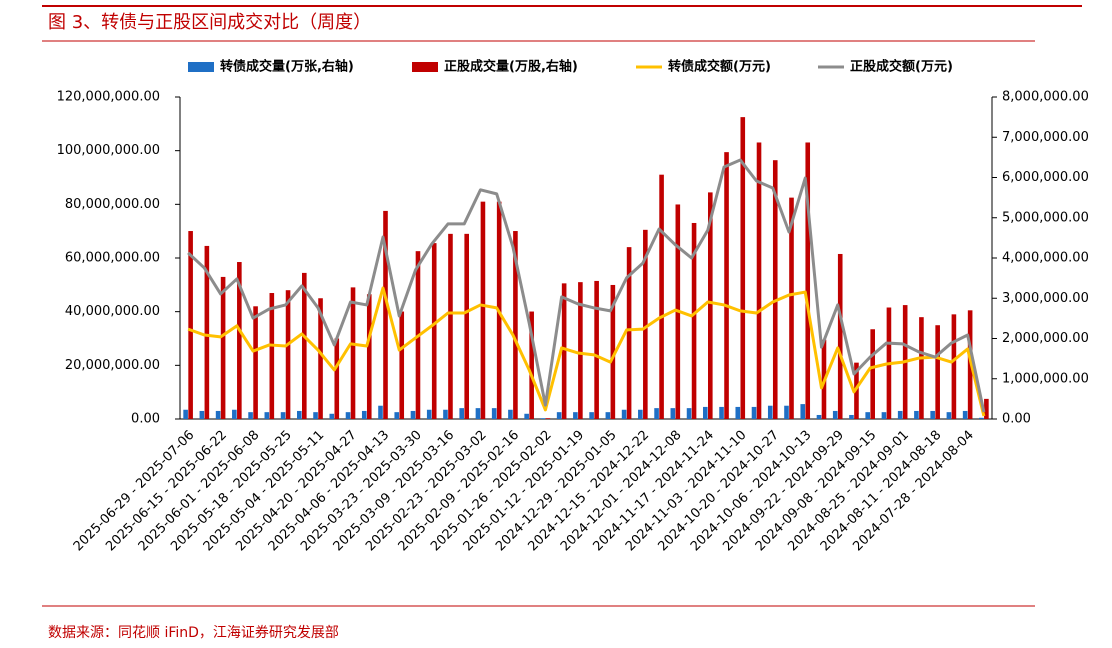 The width and height of the screenshot is (1112, 648). Describe the element at coordinates (719, 67) in the screenshot. I see `legend-label: 转债成交额(万元)` at that location.